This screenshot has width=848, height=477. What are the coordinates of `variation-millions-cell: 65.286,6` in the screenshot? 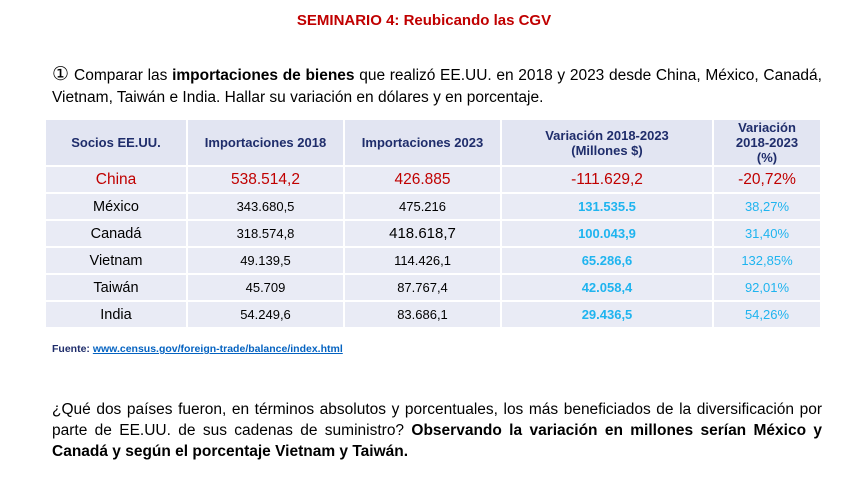 It's located at (607, 260).